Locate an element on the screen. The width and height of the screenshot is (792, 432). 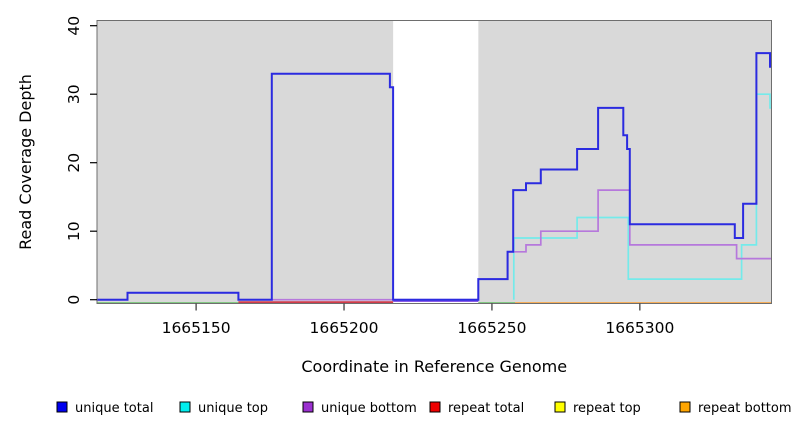
legend-swatch-repeat-total is located at coordinates (435, 407).